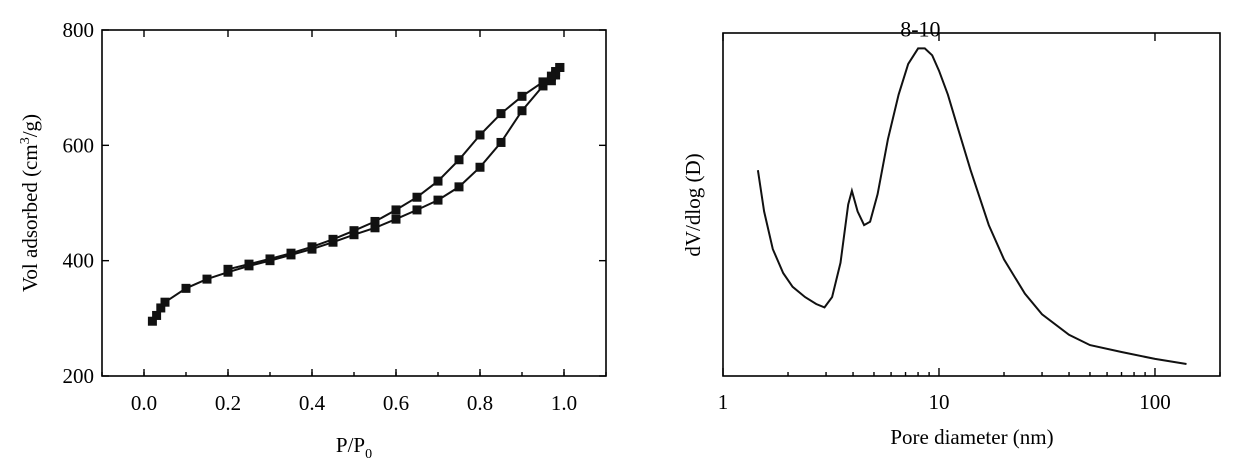 Image resolution: width=1248 pixels, height=462 pixels. I want to click on isotherm-y-tick-label: 600, so click(79, 145).